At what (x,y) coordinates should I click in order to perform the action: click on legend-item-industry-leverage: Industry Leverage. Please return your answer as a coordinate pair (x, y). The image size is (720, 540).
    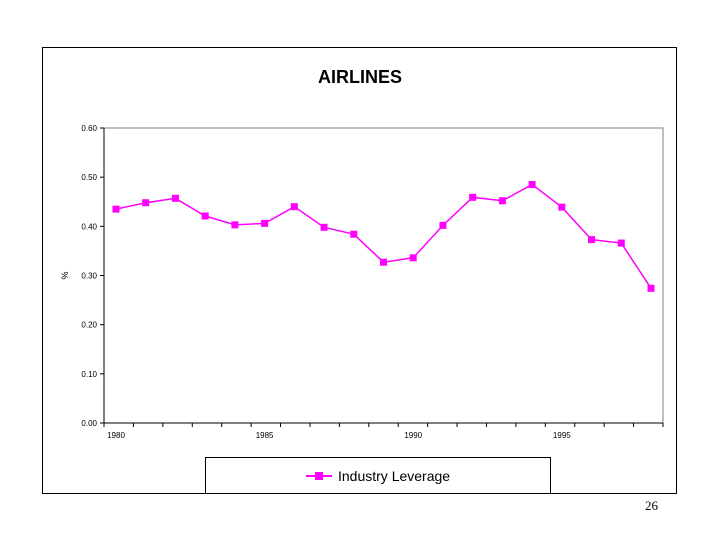
    Looking at the image, I should click on (378, 476).